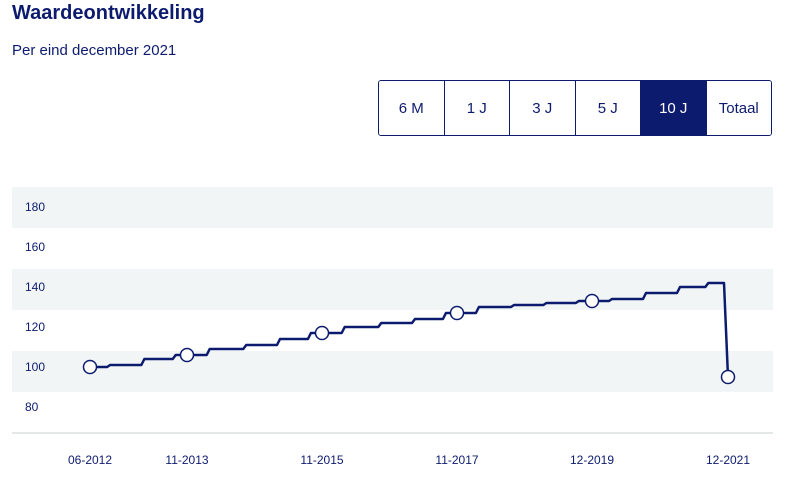 The width and height of the screenshot is (800, 490). What do you see at coordinates (186, 460) in the screenshot?
I see `x-tick-label: 11-2013` at bounding box center [186, 460].